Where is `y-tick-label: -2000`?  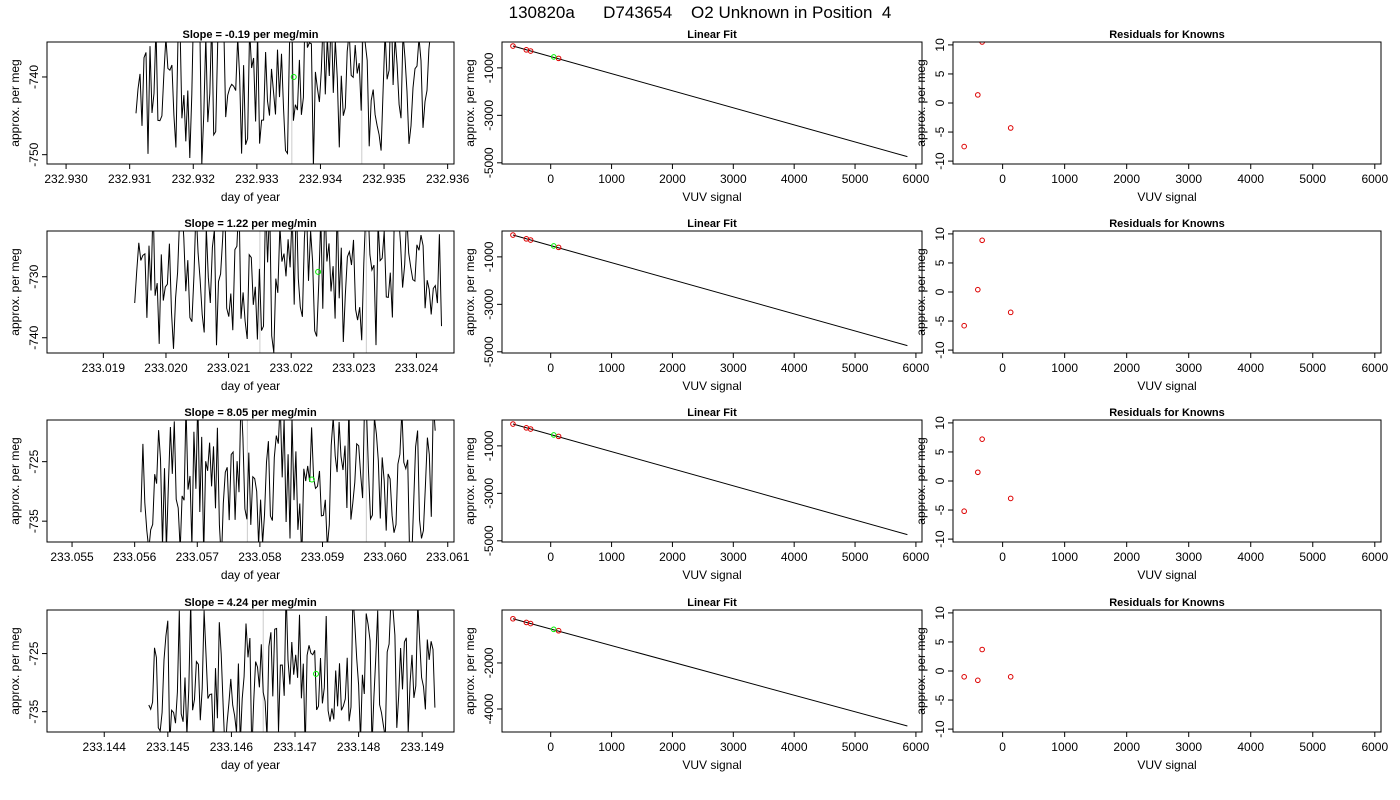
y-tick-label: -2000 is located at coordinates (489, 662).